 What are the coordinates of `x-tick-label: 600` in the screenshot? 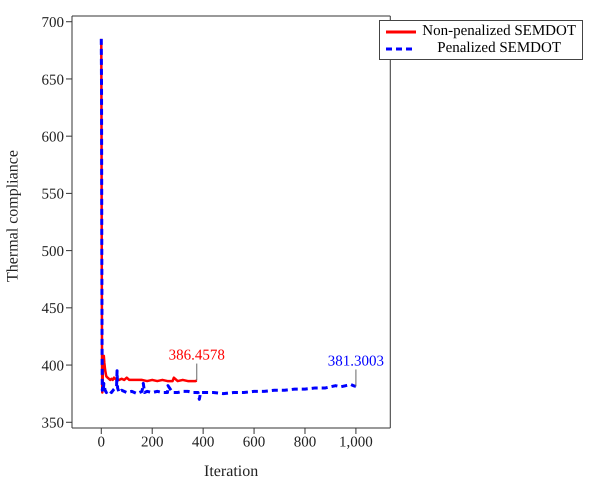 It's located at (254, 442).